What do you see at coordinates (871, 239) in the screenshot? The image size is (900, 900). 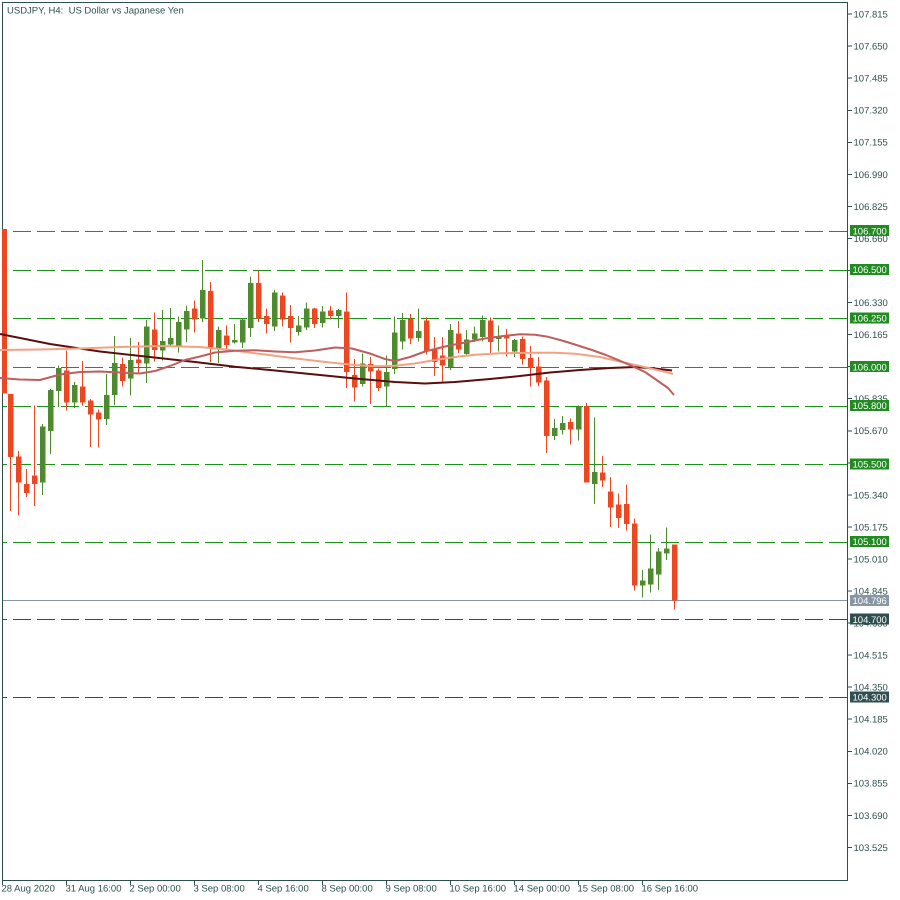 I see `svg-text: 106.660` at bounding box center [871, 239].